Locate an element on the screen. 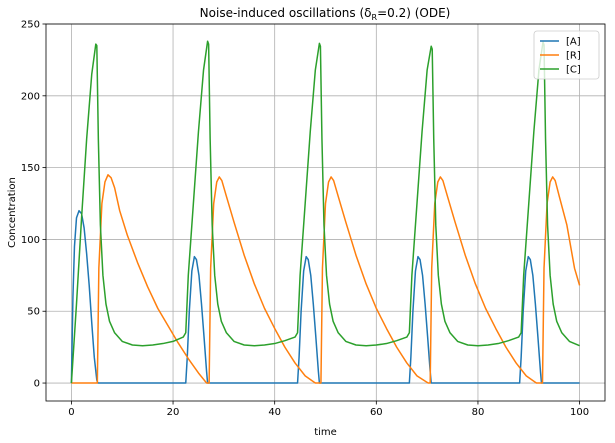  y-tick-label: 250 is located at coordinates (30, 25).